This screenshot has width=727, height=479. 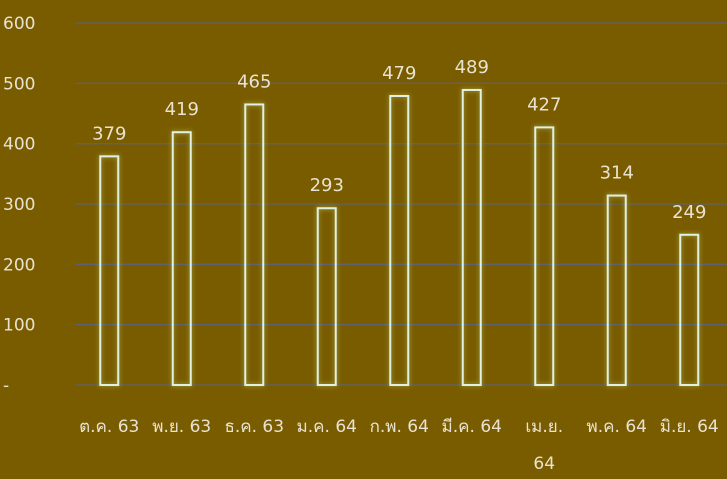 What do you see at coordinates (19, 265) in the screenshot?
I see `y-tick-label: 200` at bounding box center [19, 265].